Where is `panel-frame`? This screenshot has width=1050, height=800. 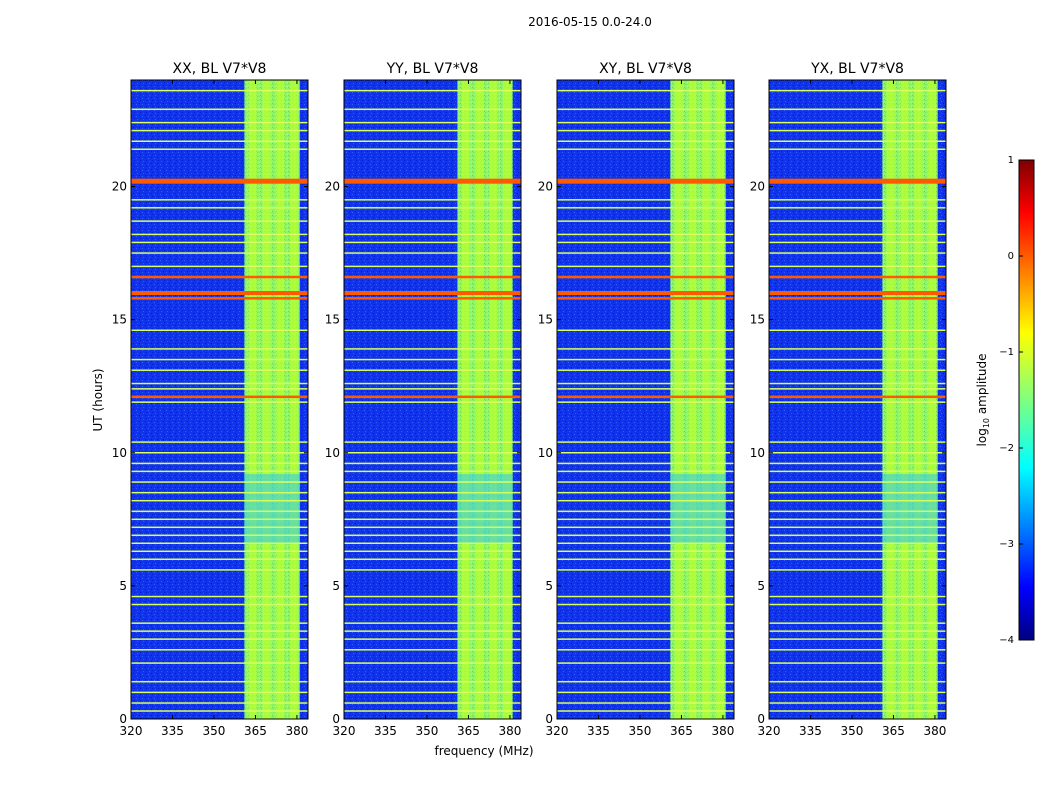
panel-frame is located at coordinates (857, 399).